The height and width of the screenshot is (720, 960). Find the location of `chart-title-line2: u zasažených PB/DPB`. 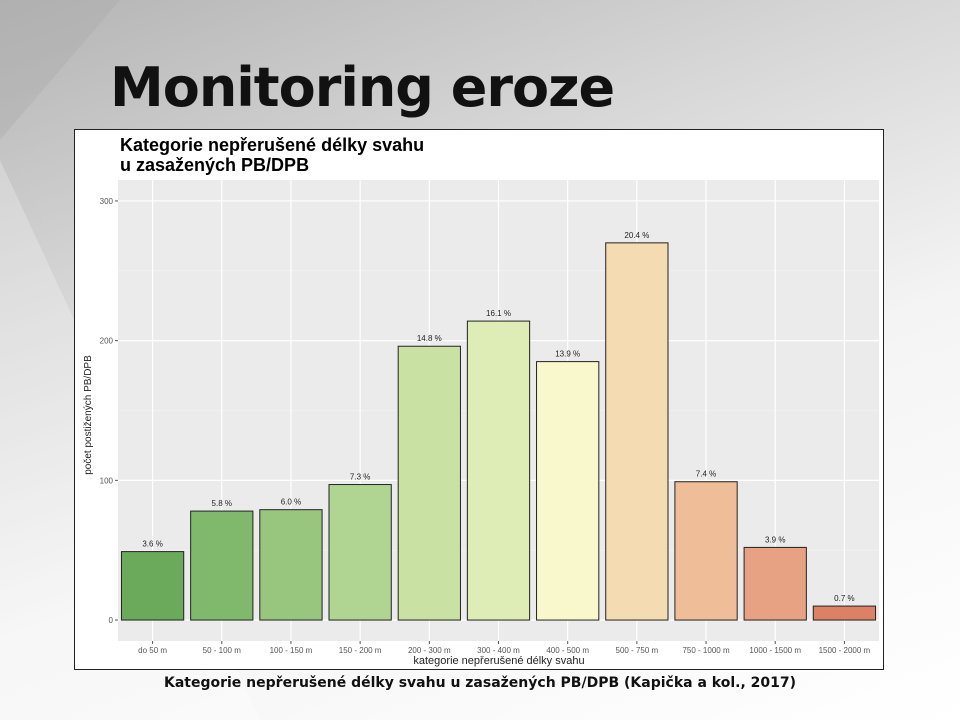

chart-title-line2: u zasažených PB/DPB is located at coordinates (214, 165).